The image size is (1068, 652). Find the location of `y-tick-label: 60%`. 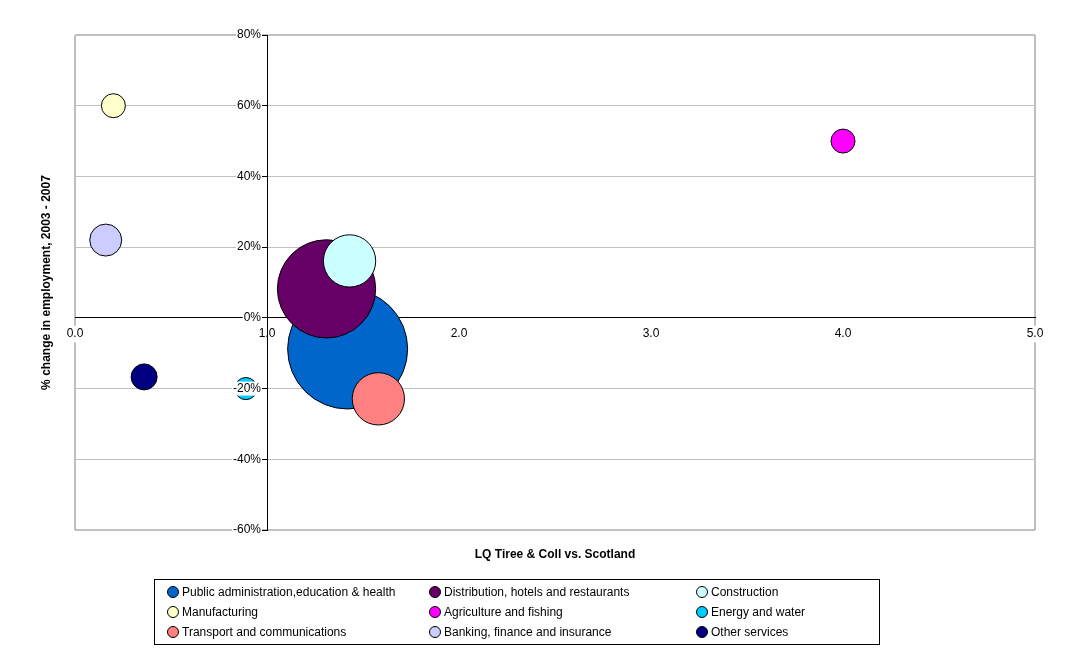

y-tick-label: 60% is located at coordinates (249, 105).